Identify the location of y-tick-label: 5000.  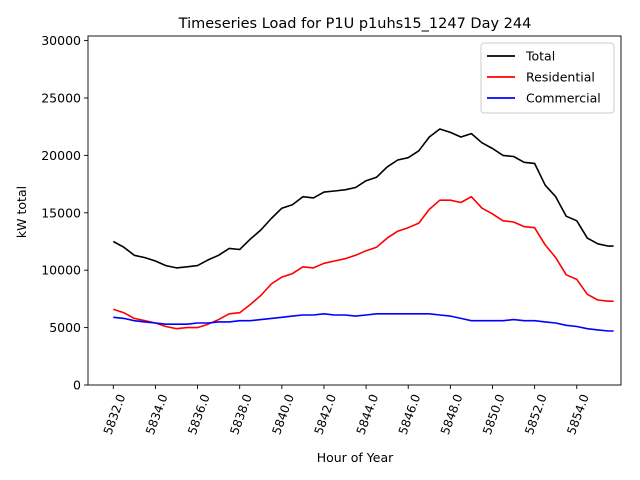
(65, 327).